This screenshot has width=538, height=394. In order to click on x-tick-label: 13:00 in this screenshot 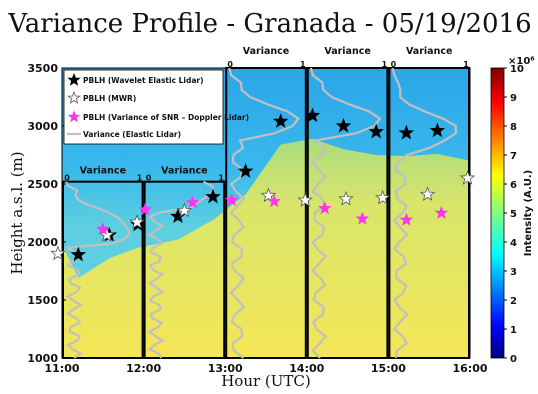, I will do `click(225, 368)`.